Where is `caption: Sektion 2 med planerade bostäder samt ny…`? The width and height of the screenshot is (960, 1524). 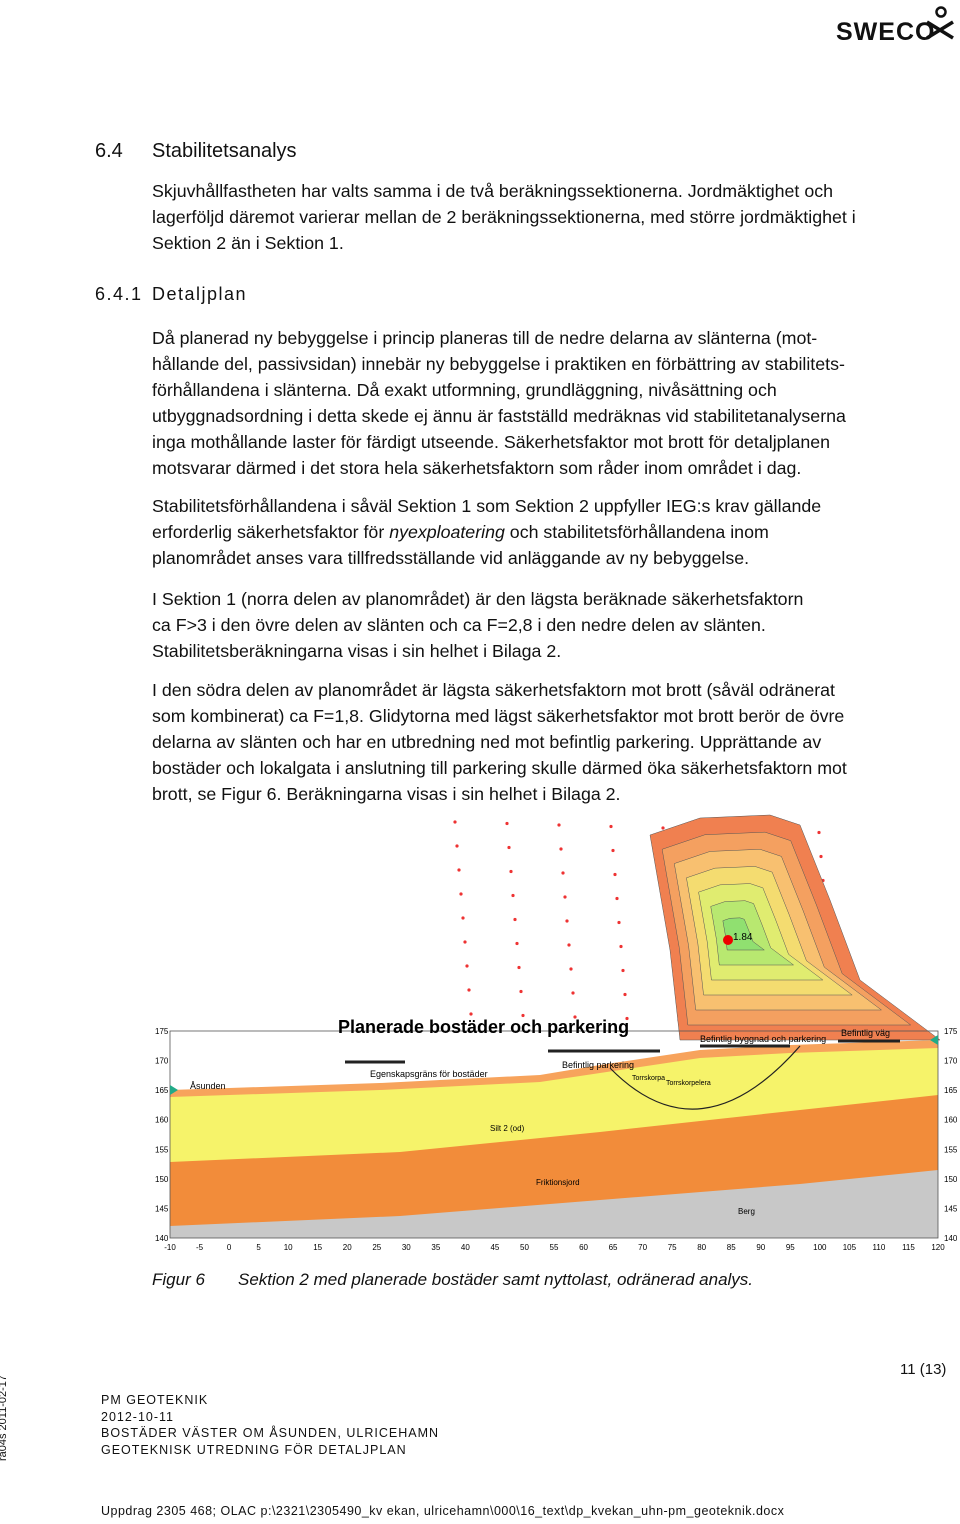
caption: Sektion 2 med planerade bostäder samt ny… is located at coordinates (496, 1279).